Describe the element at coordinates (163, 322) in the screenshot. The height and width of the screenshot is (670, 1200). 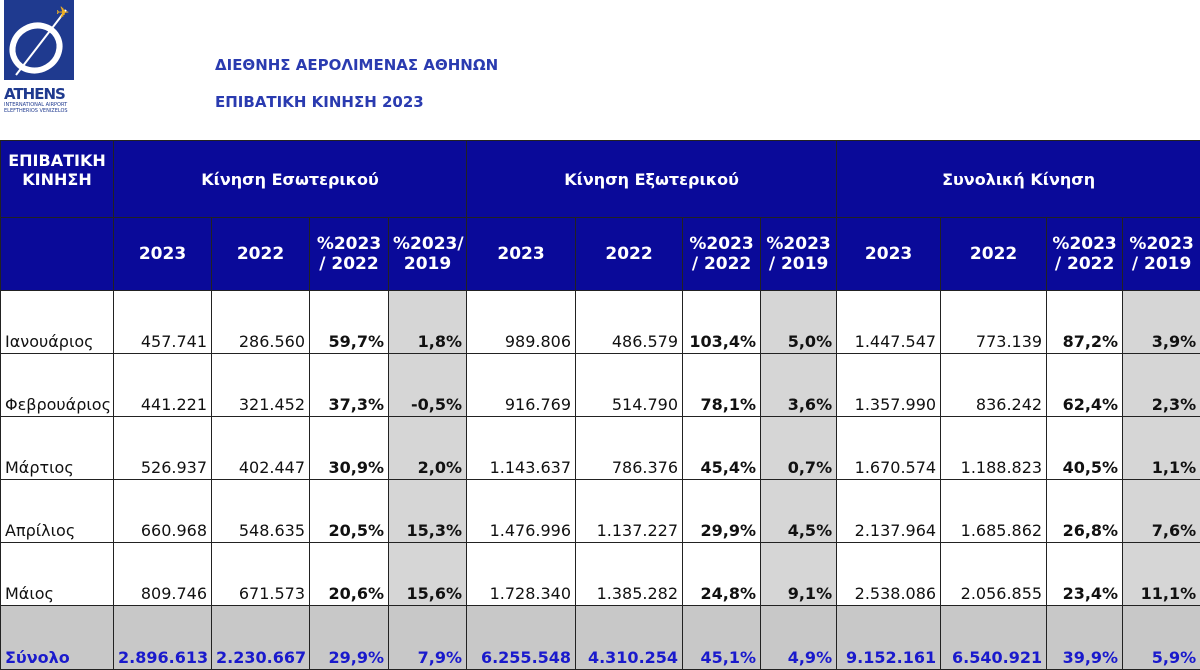
I see `cell-value: 457.741` at that location.